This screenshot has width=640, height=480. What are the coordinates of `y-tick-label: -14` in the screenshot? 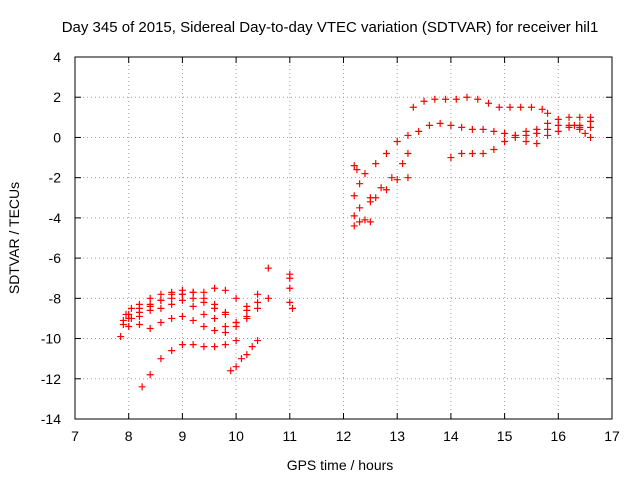 It's located at (51, 419).